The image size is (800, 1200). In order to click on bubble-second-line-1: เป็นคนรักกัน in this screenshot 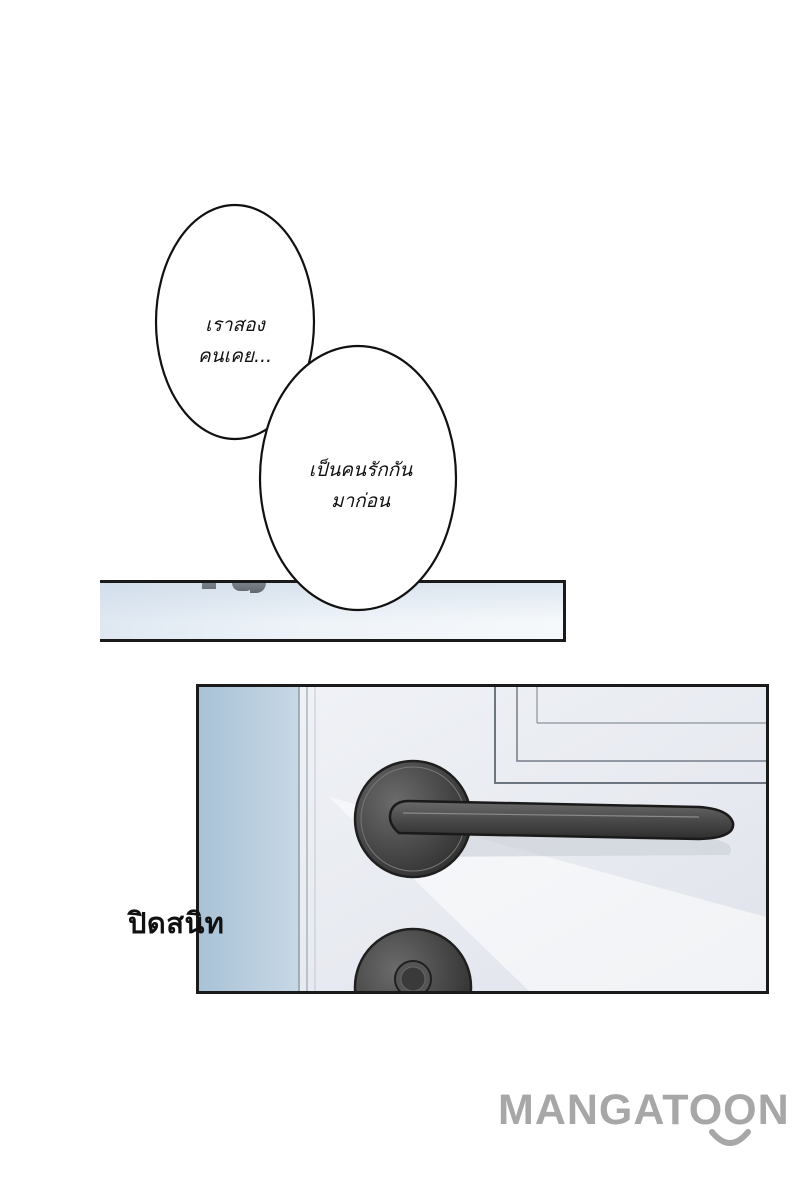, I will do `click(360, 470)`.